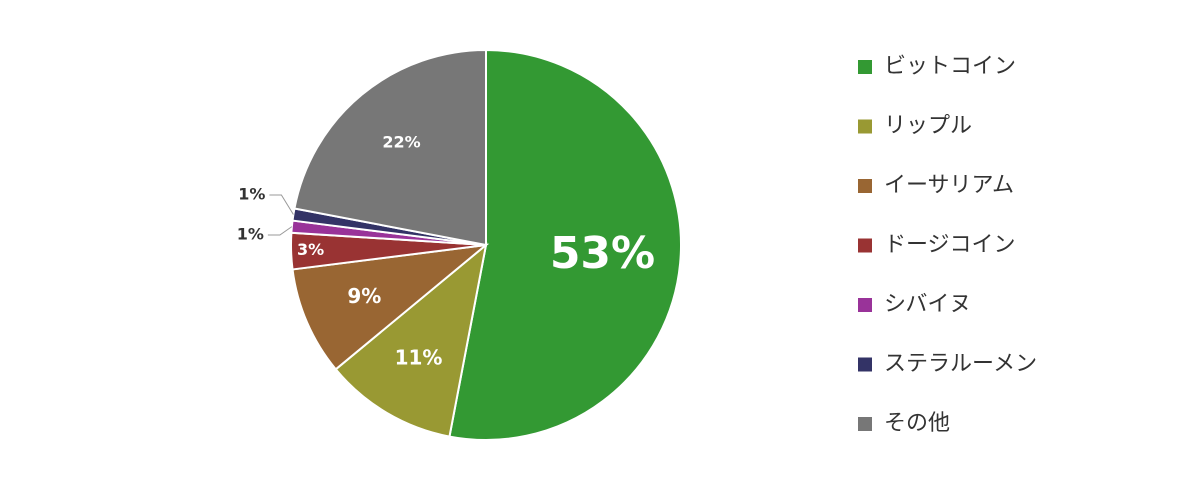  I want to click on legend-label: リップル, so click(928, 126).